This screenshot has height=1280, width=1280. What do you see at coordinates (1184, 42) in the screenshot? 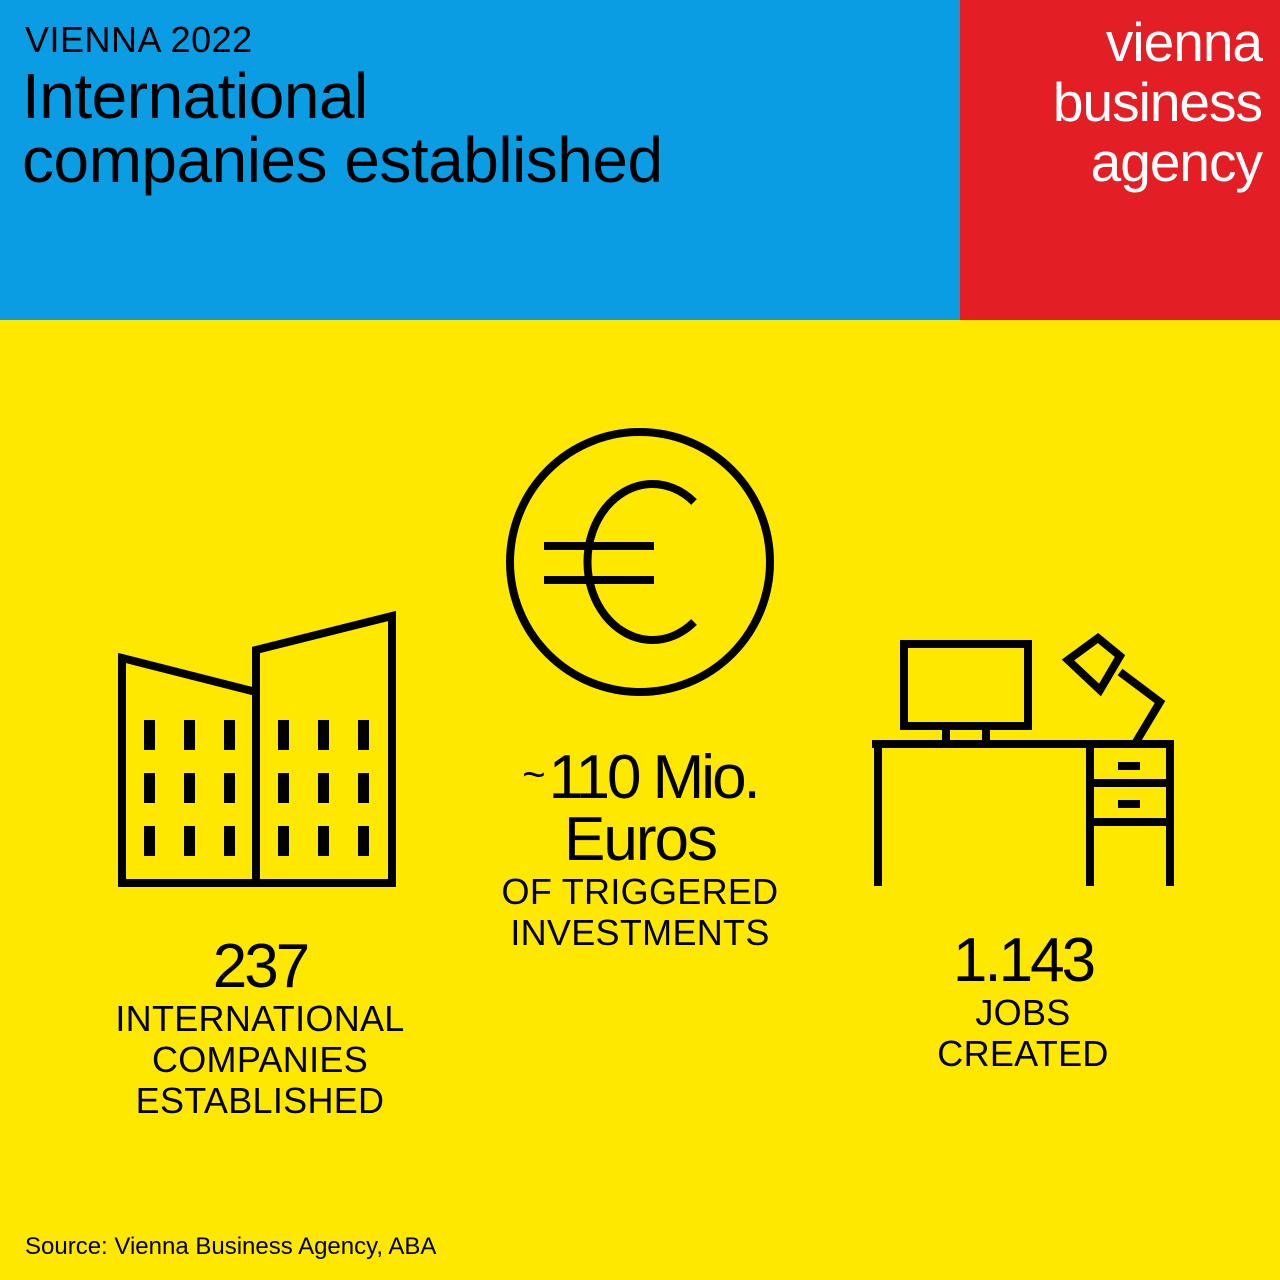
I see `logo-line-1: vienna` at bounding box center [1184, 42].